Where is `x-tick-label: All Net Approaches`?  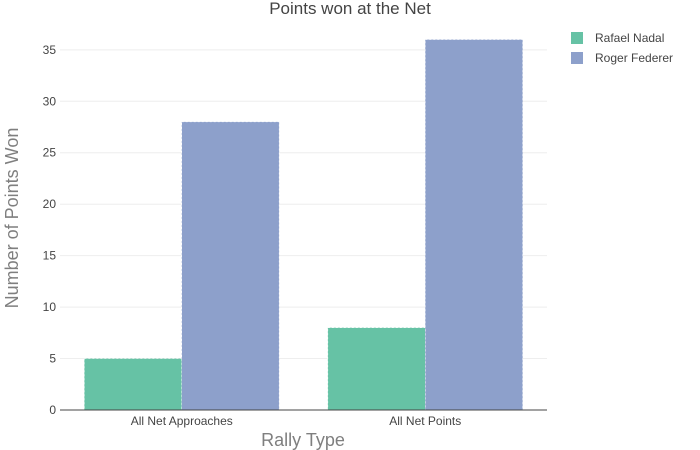 x-tick-label: All Net Approaches is located at coordinates (182, 421).